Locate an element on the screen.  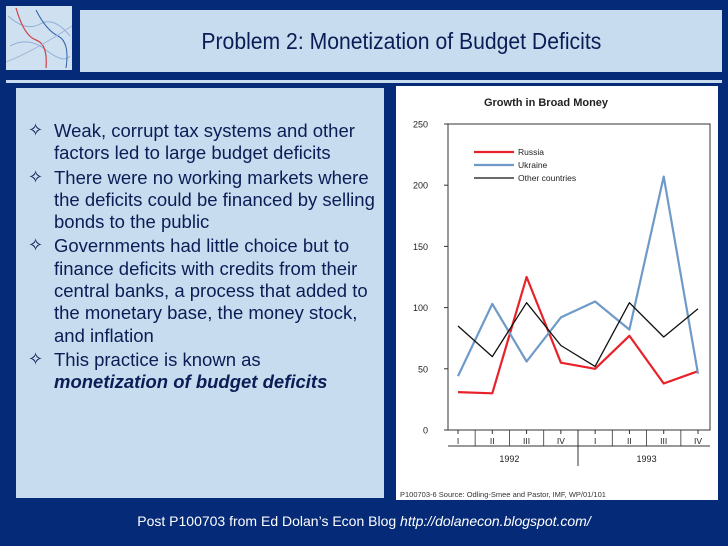
legend-label: Other countries is located at coordinates (547, 178).